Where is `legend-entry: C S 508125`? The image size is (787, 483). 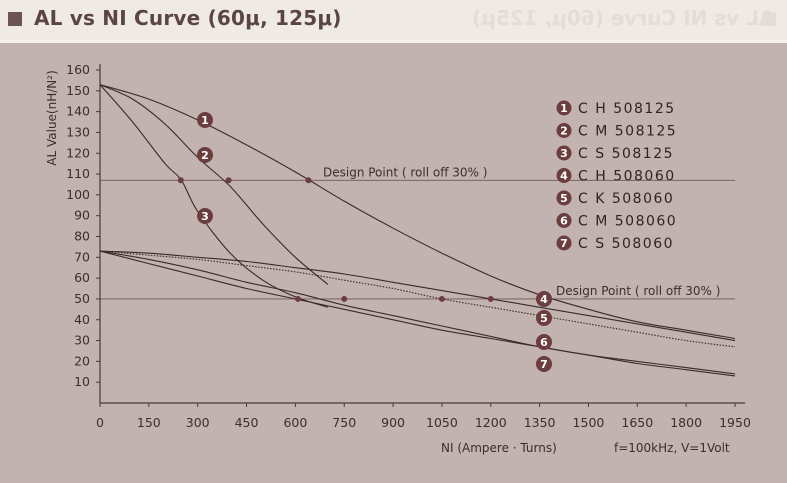
legend-entry: C S 508125 is located at coordinates (626, 154).